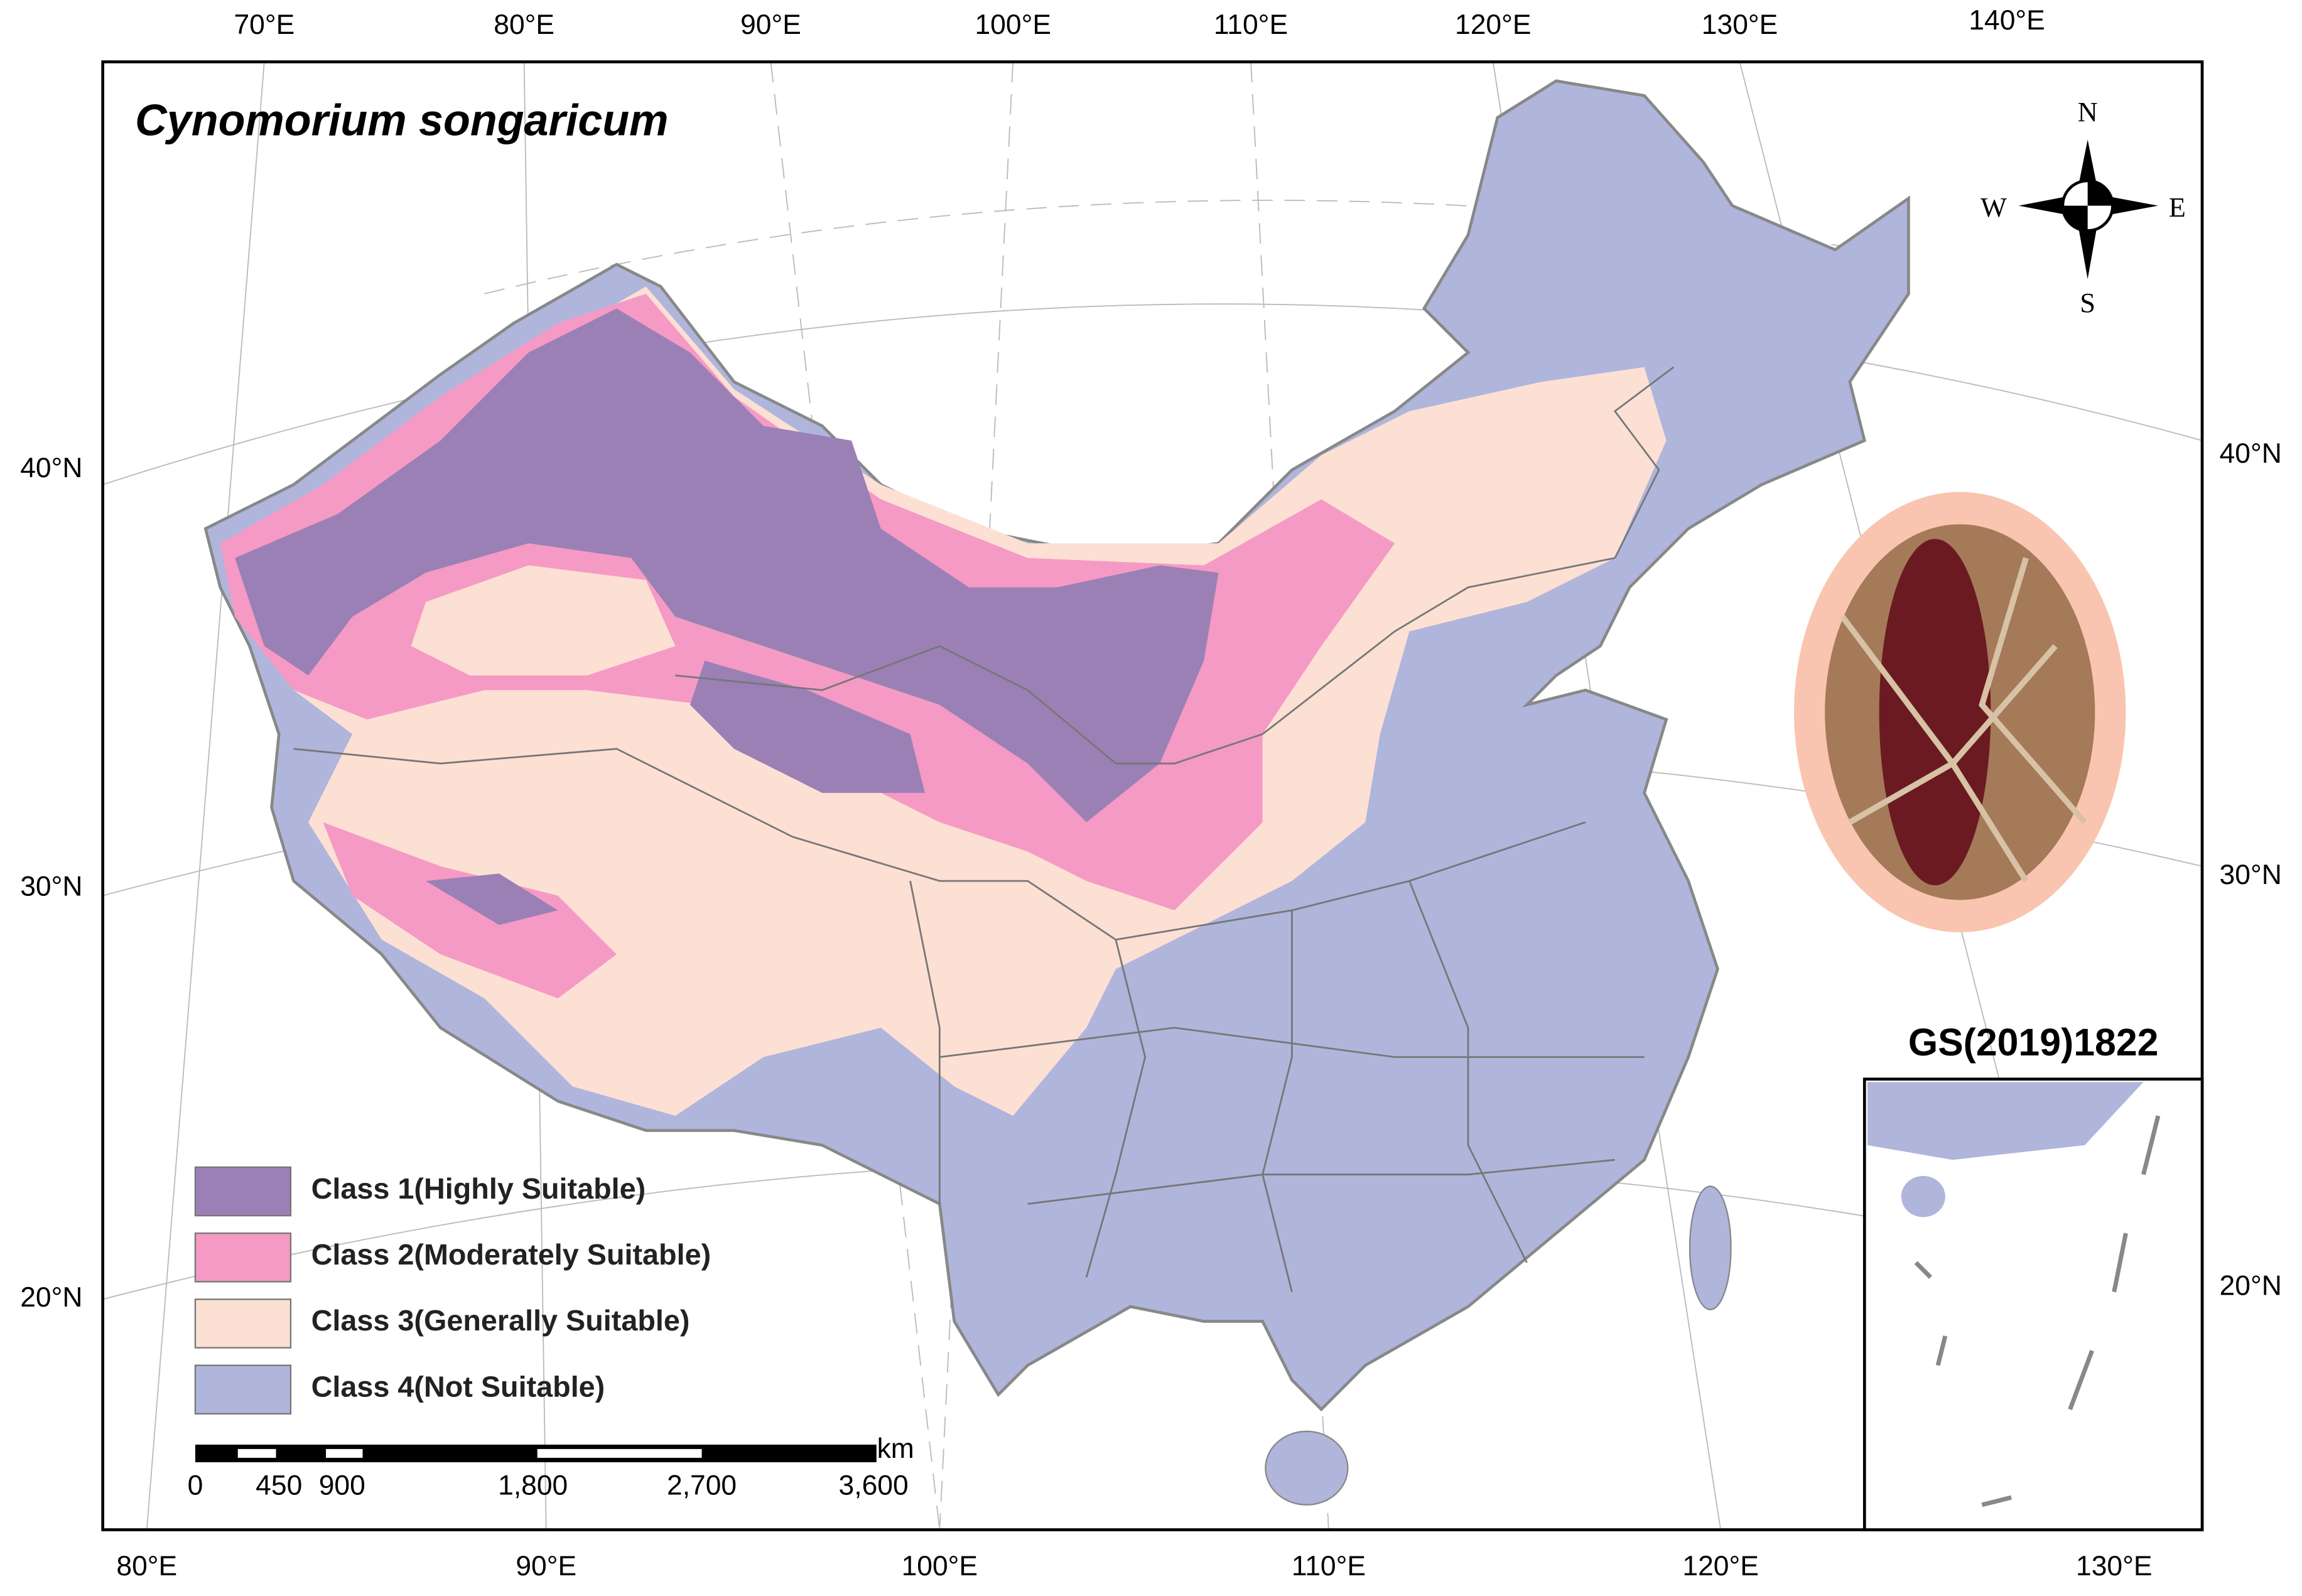 The width and height of the screenshot is (2302, 1596). I want to click on left-label: 40°N, so click(51, 468).